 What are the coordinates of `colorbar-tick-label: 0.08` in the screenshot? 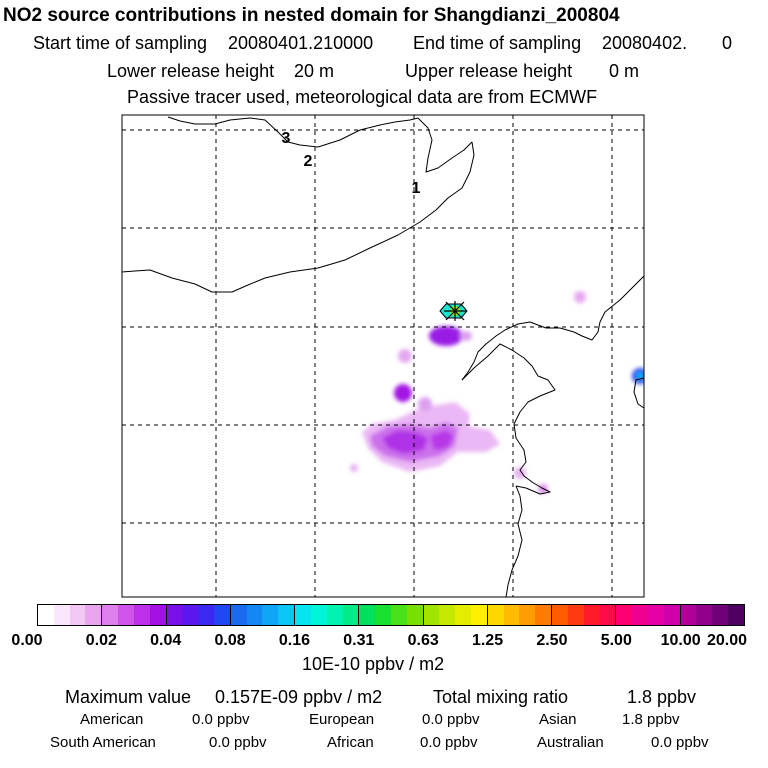 It's located at (230, 640).